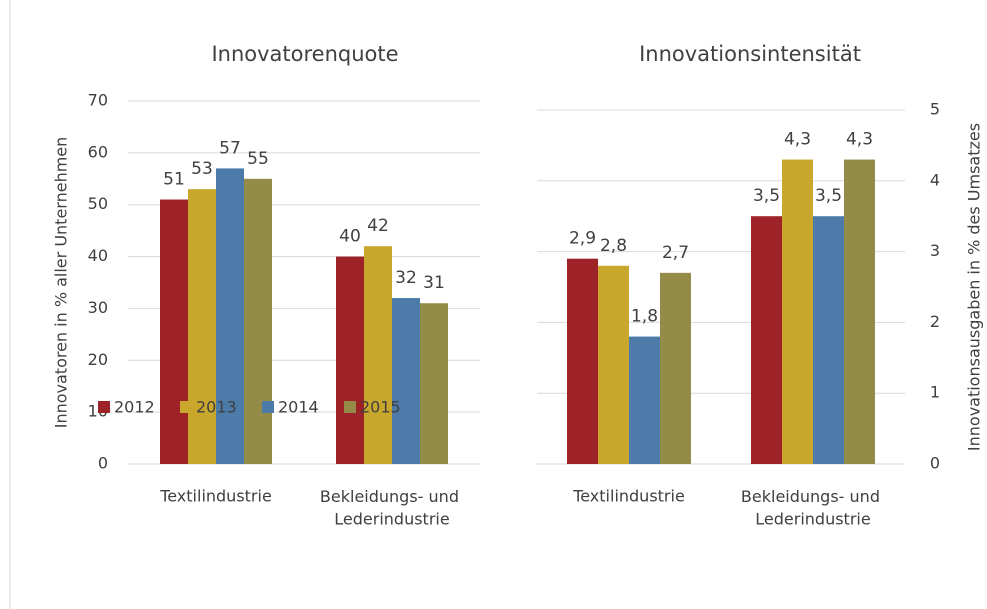  Describe the element at coordinates (644, 317) in the screenshot. I see `data-label: 1,8` at that location.